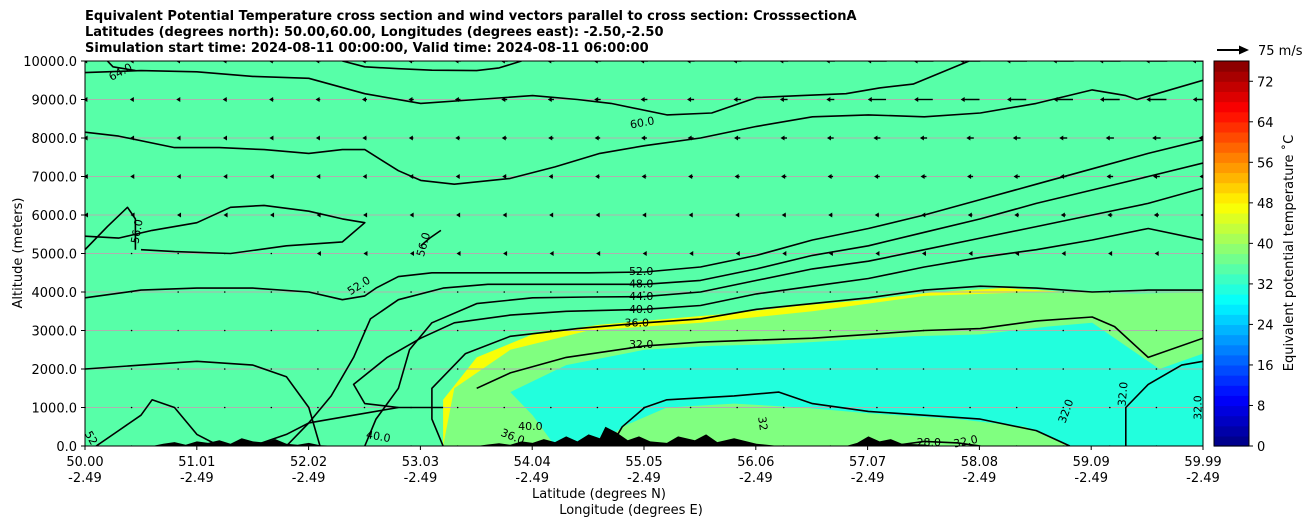 The image size is (1308, 526). What do you see at coordinates (55, 216) in the screenshot?
I see `y-tick-label: 6000.0` at bounding box center [55, 216].